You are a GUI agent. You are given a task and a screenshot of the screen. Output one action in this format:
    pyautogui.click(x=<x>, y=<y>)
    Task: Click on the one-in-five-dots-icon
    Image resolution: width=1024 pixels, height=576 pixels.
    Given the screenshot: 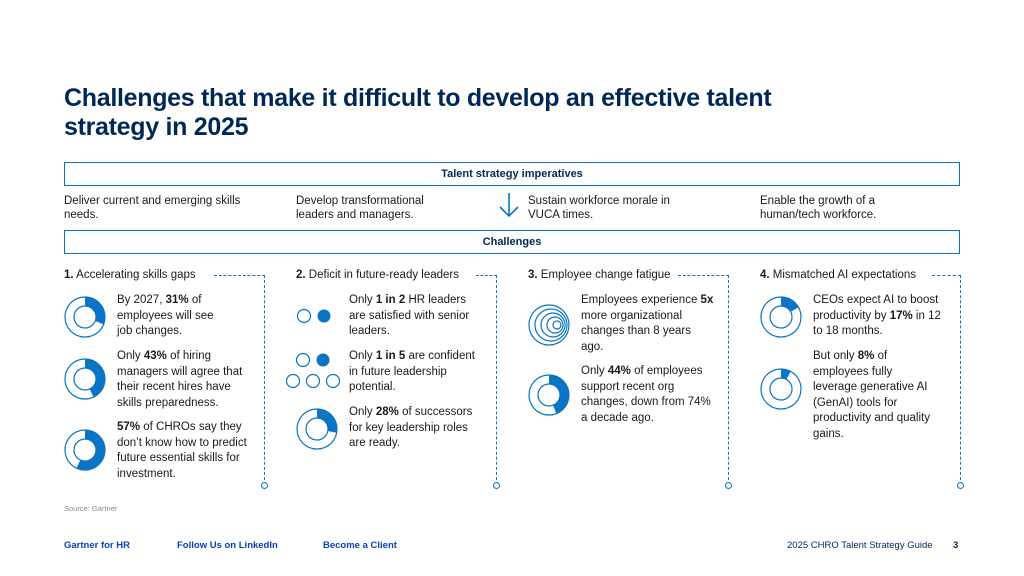 What is the action you would take?
    pyautogui.click(x=313, y=370)
    